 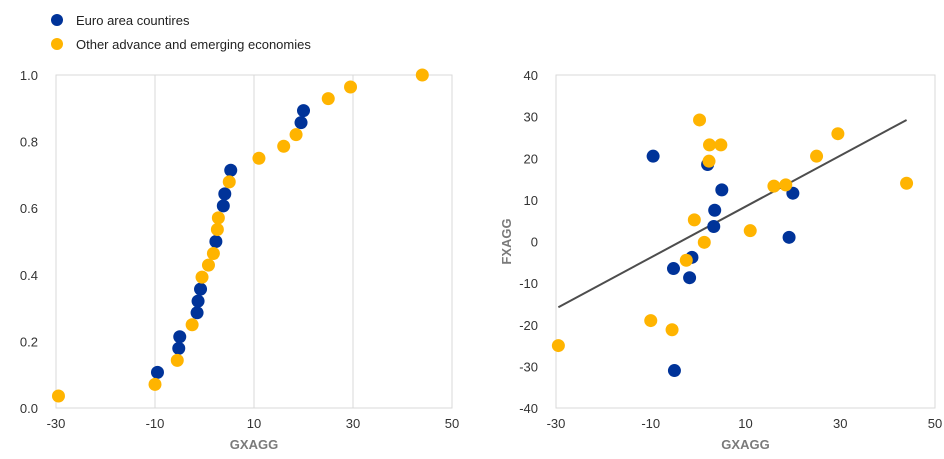 What do you see at coordinates (531, 200) in the screenshot?
I see `y-tick-label: 10` at bounding box center [531, 200].